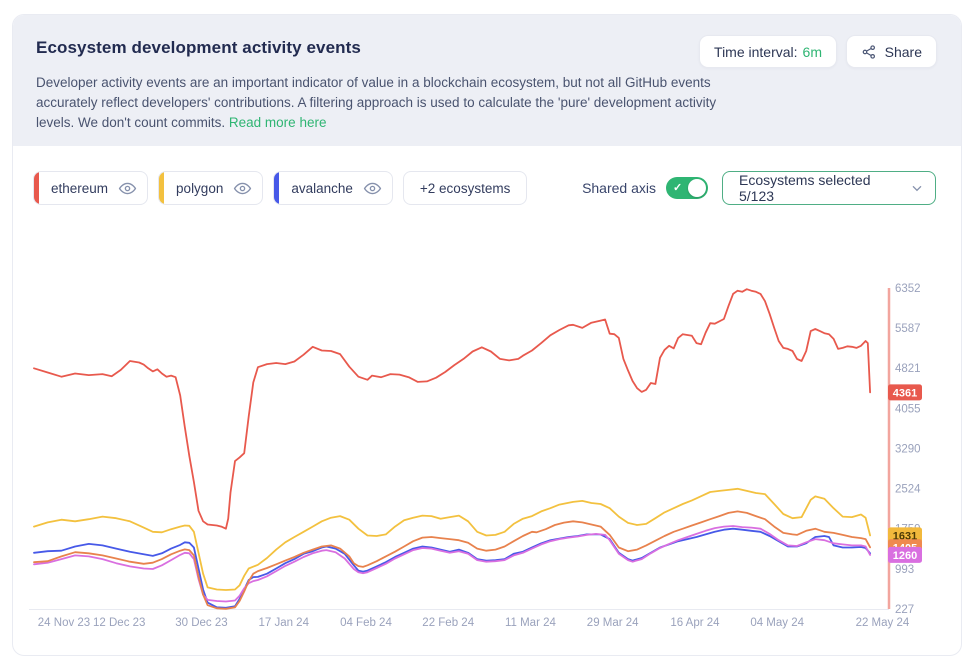 This screenshot has width=974, height=656. I want to click on series-line-polygon, so click(452, 539).